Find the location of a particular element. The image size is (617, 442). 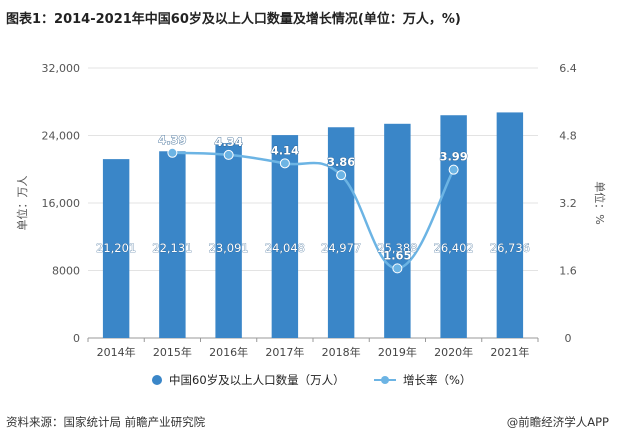

y2-tick-label: 6.4 is located at coordinates (568, 68).